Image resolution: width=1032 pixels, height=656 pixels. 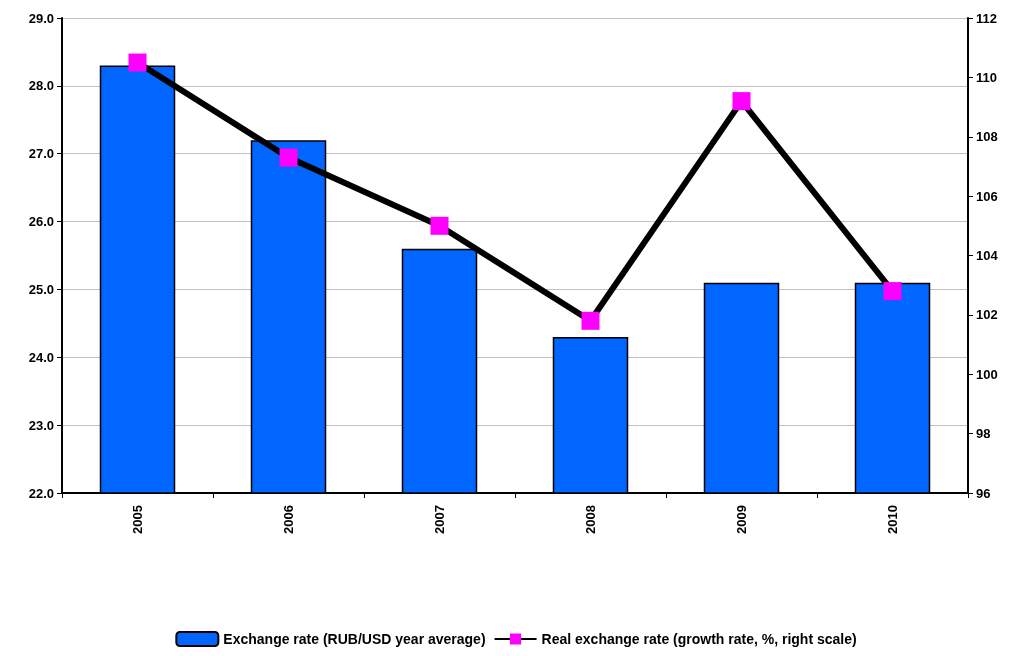 What do you see at coordinates (288, 519) in the screenshot?
I see `x-tick-label: 2006` at bounding box center [288, 519].